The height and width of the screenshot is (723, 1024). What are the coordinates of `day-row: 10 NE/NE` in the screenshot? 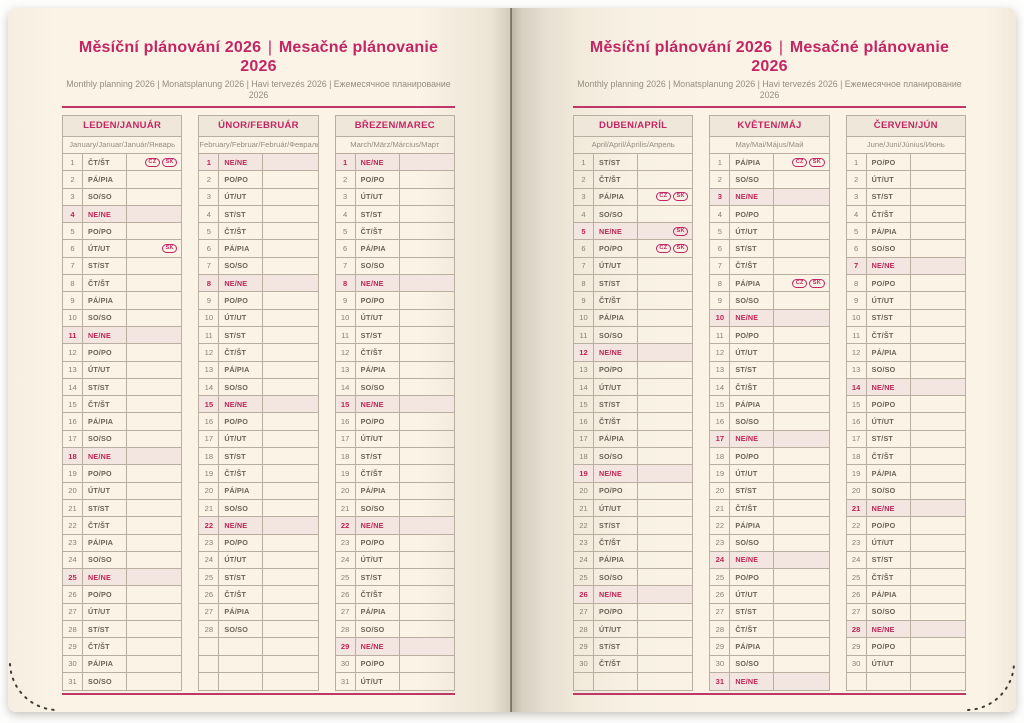 It's located at (769, 318).